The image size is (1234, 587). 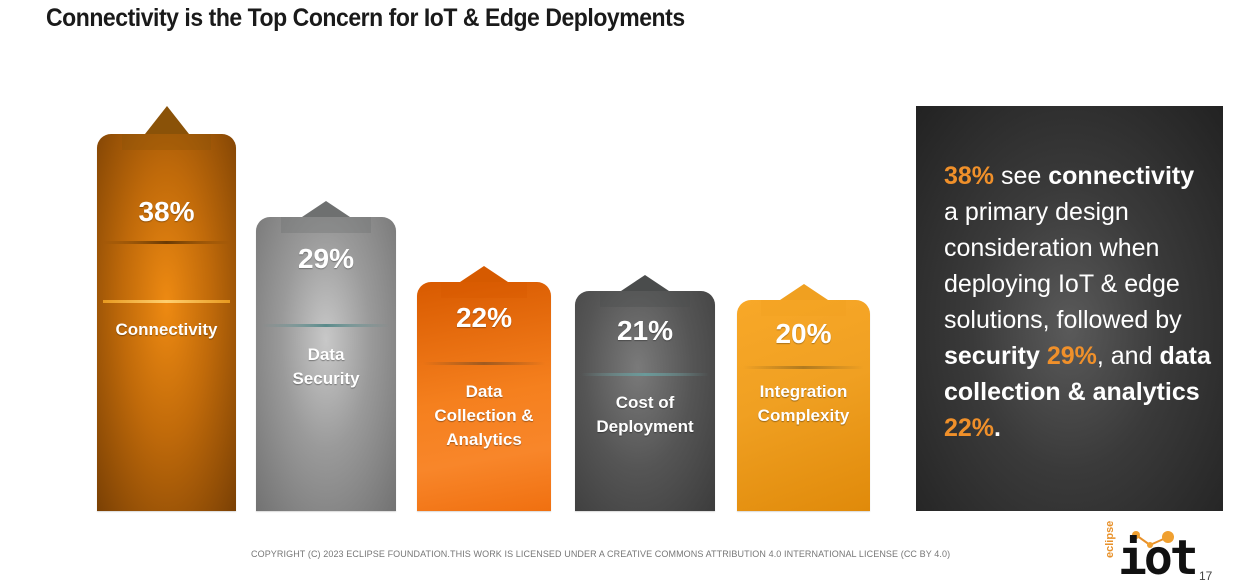 What do you see at coordinates (1206, 576) in the screenshot?
I see `page-number: 17` at bounding box center [1206, 576].